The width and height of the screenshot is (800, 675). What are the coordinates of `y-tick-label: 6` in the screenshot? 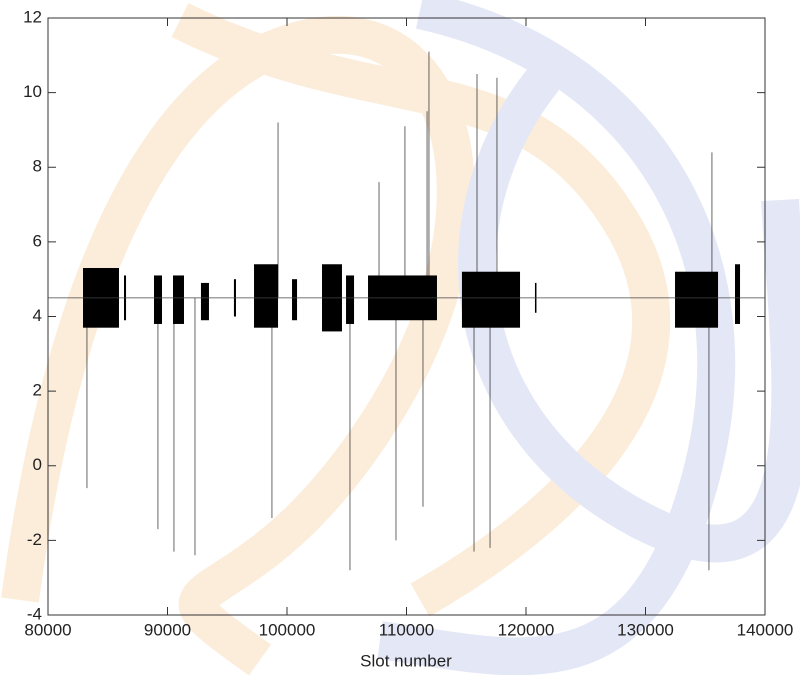 It's located at (37, 240).